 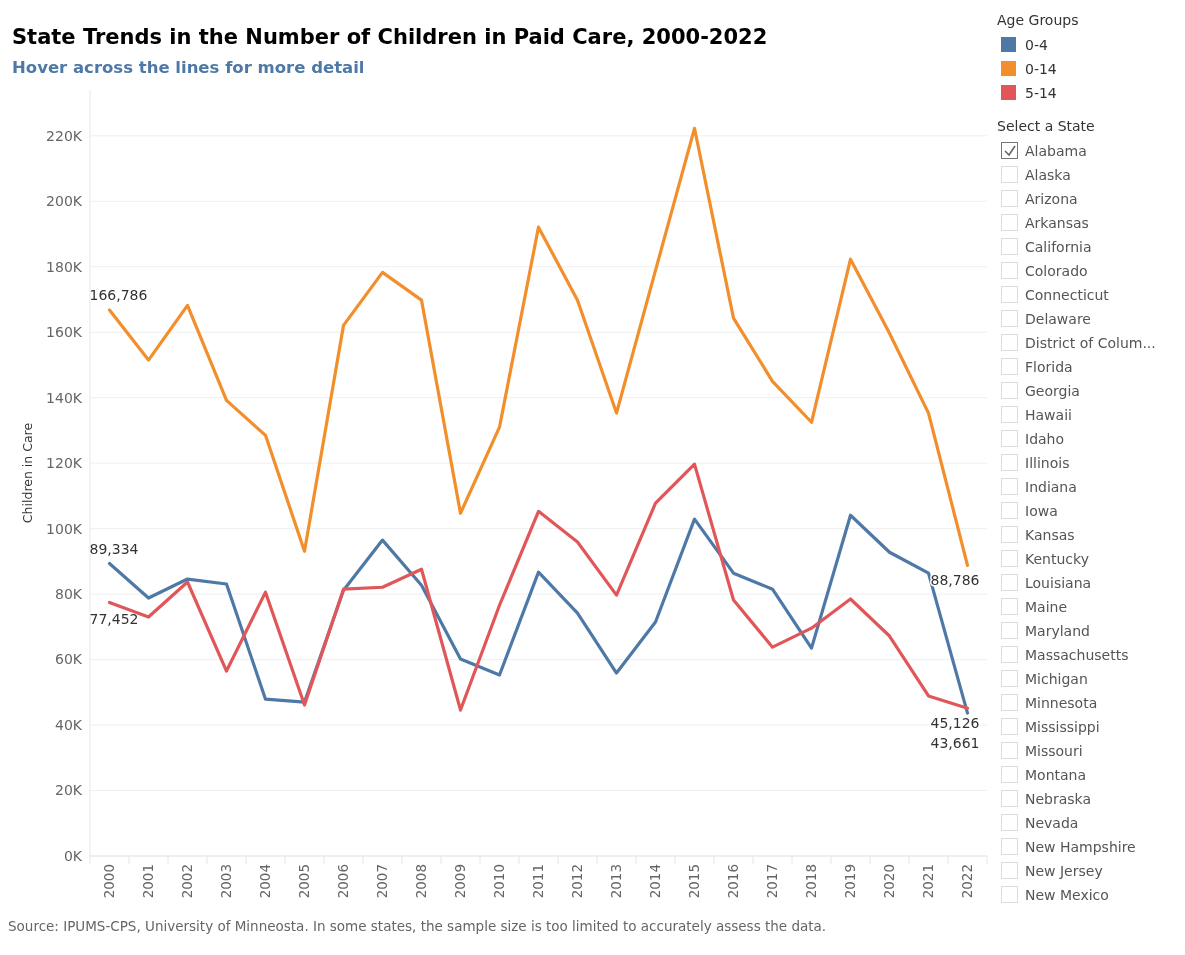 I want to click on data-label: 89,334, so click(x=114, y=548).